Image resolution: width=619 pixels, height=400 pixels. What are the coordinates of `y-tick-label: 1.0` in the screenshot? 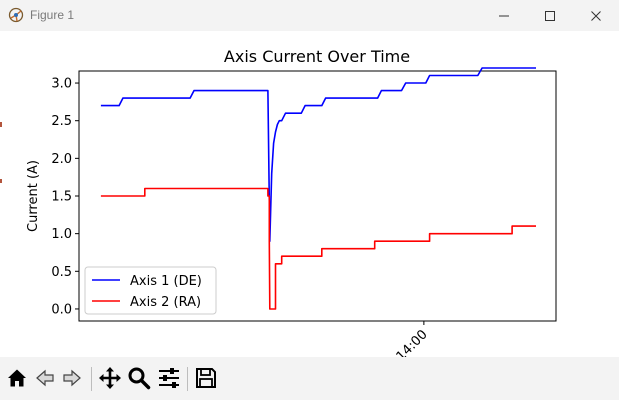 It's located at (61, 234).